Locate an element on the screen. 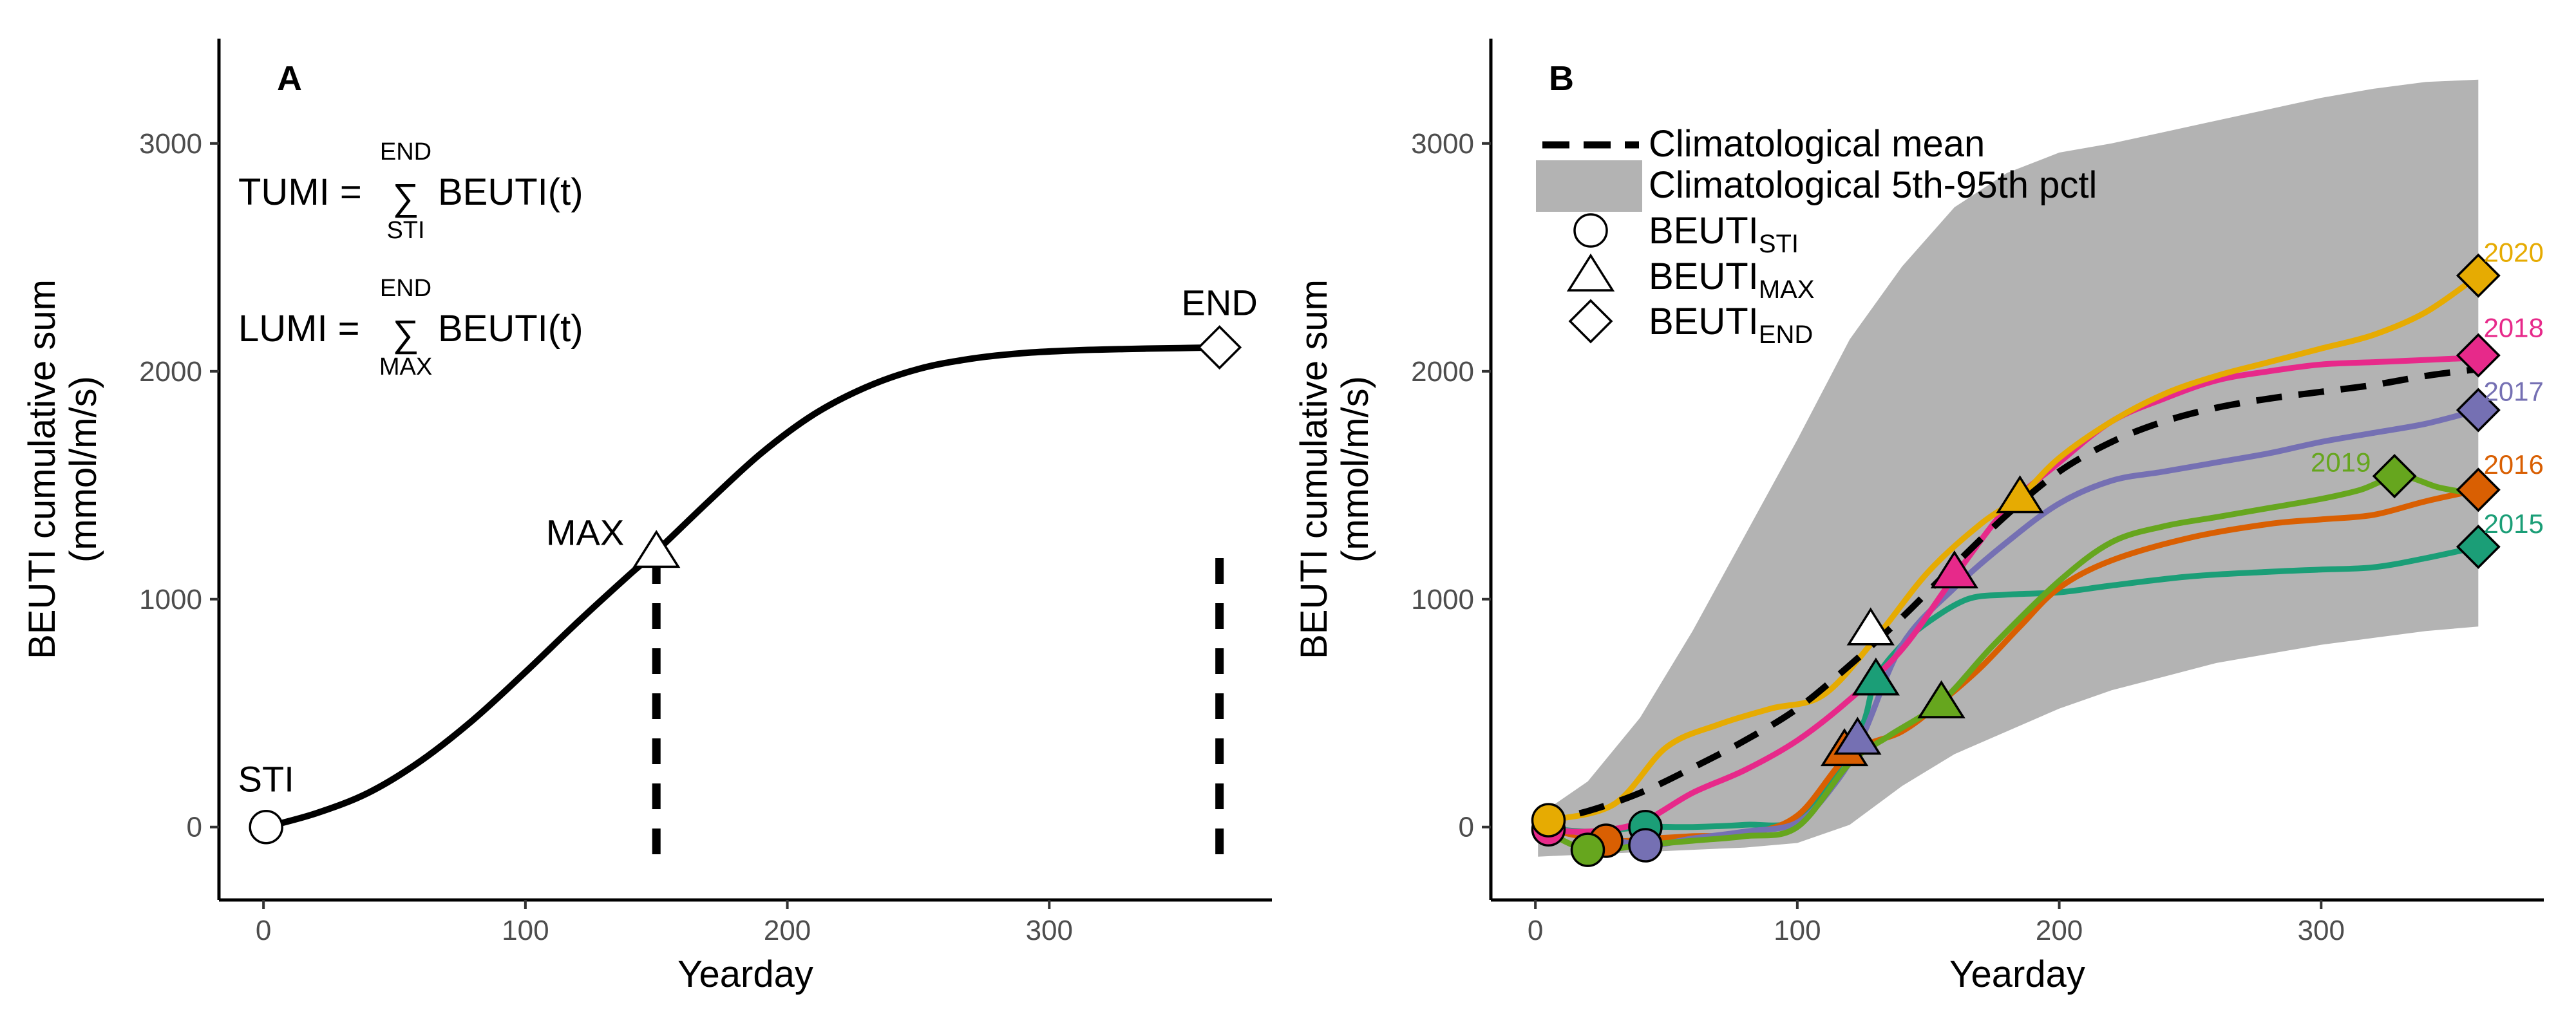 The height and width of the screenshot is (1030, 2576). panel-b-y-axis-title-line: BEUTI cumulative sum is located at coordinates (1314, 469).